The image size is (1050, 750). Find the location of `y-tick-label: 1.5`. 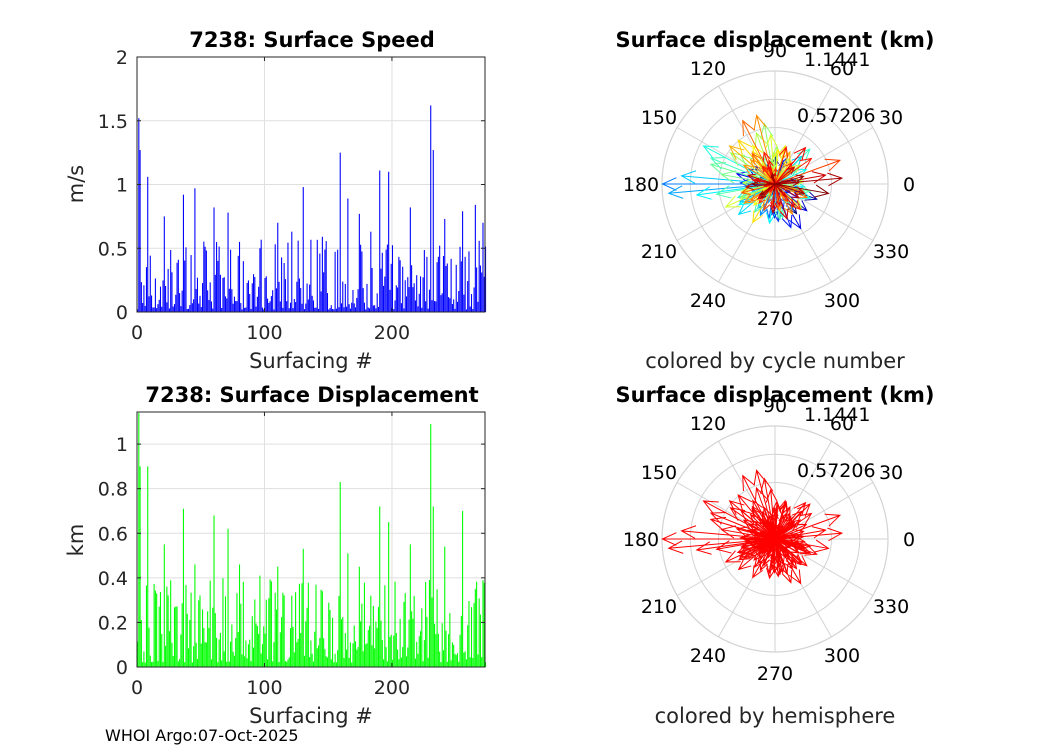

y-tick-label: 1.5 is located at coordinates (113, 122).